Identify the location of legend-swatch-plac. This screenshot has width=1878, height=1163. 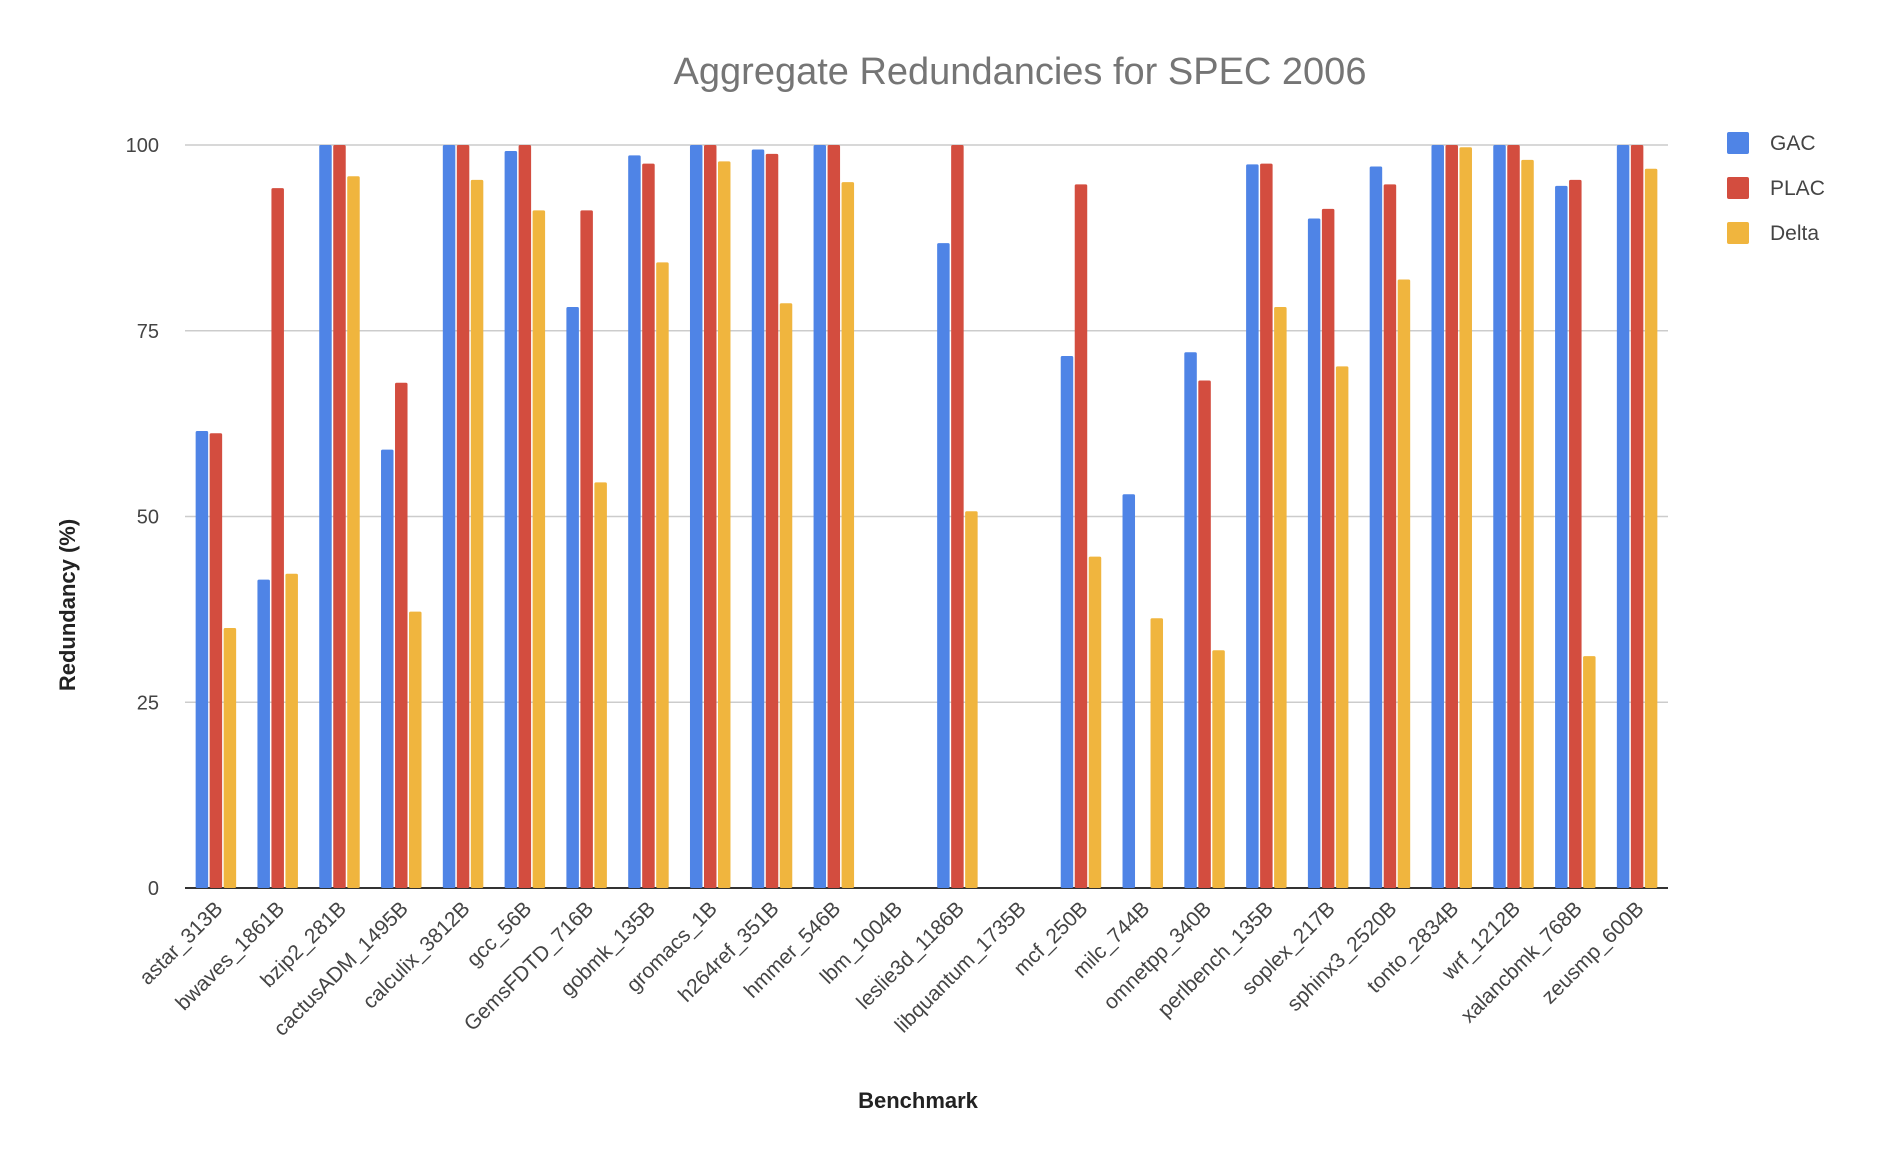
(1738, 188).